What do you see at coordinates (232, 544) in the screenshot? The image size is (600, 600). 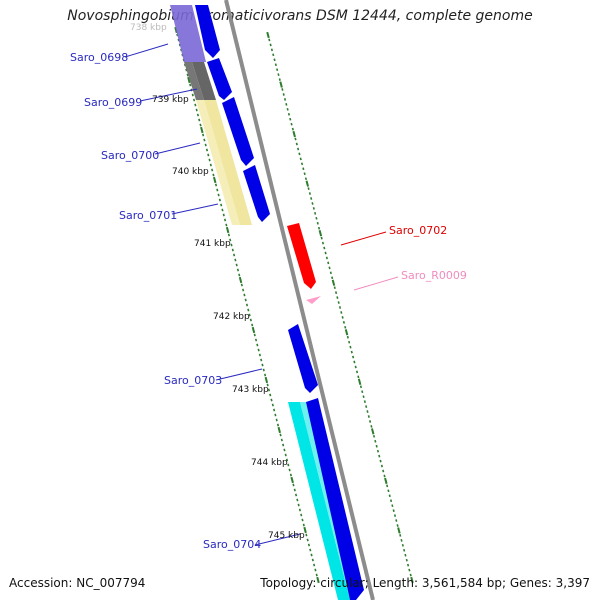 I see `gene-label: Saro_0704` at bounding box center [232, 544].